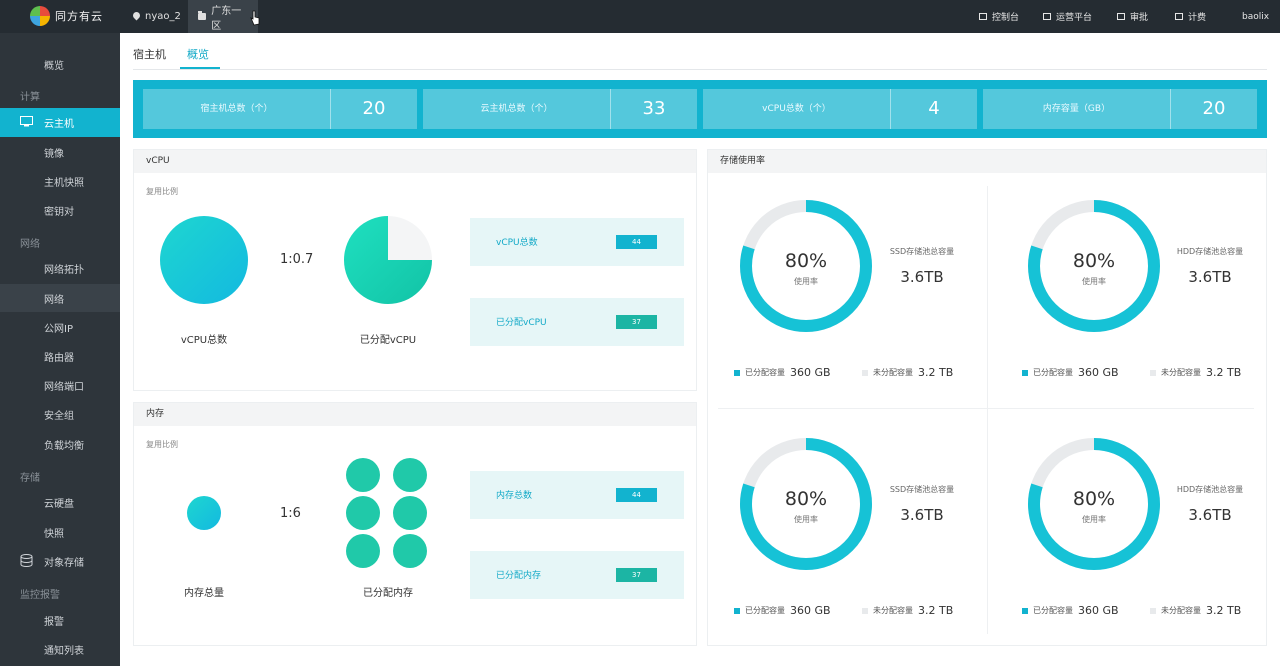 The height and width of the screenshot is (666, 1280). I want to click on sidebar-item-notify-list: 通知列表, so click(60, 649).